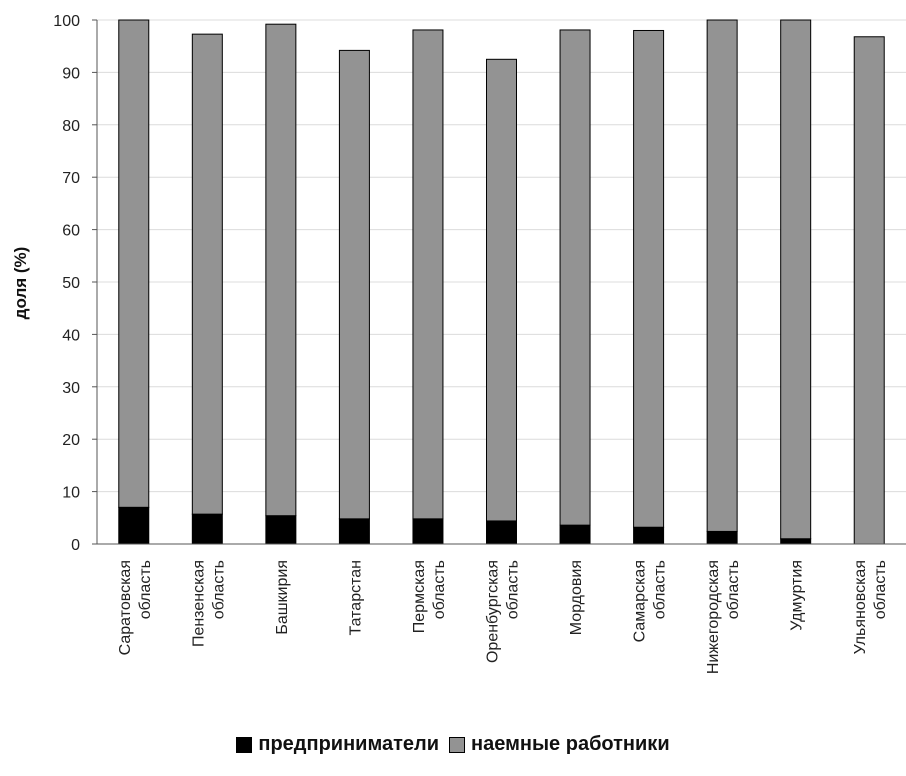 The height and width of the screenshot is (776, 906). I want to click on y-axis-label: доля (%), so click(20, 283).